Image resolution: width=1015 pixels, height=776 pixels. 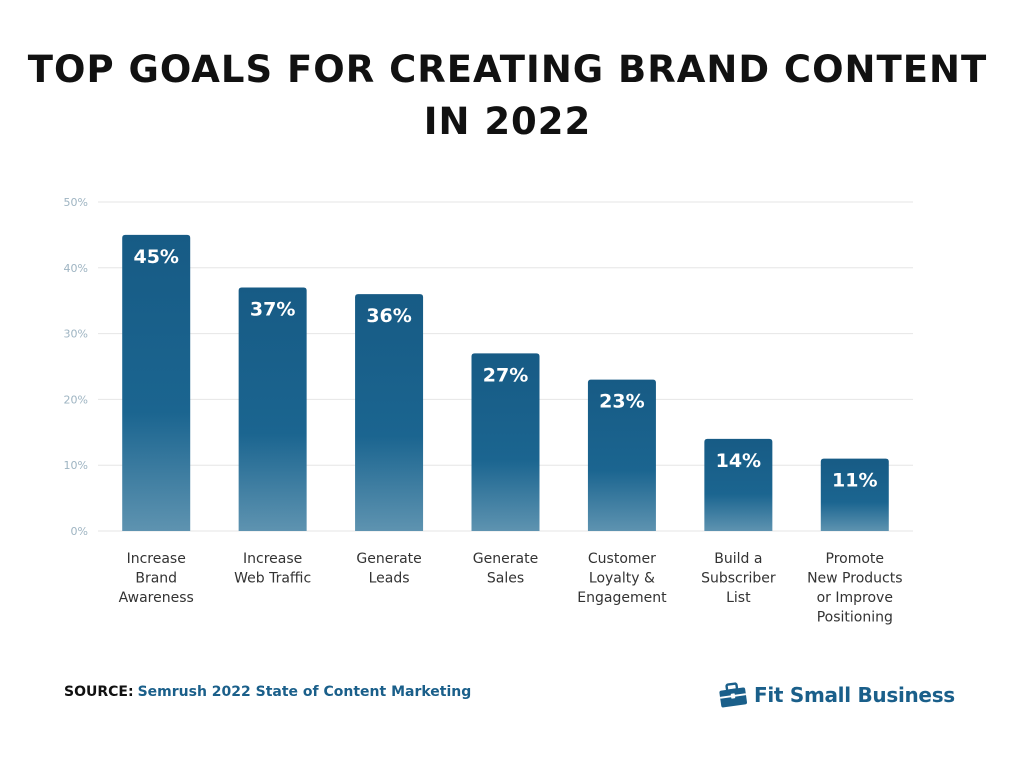 What do you see at coordinates (388, 316) in the screenshot?
I see `bar-value-label: 36%` at bounding box center [388, 316].